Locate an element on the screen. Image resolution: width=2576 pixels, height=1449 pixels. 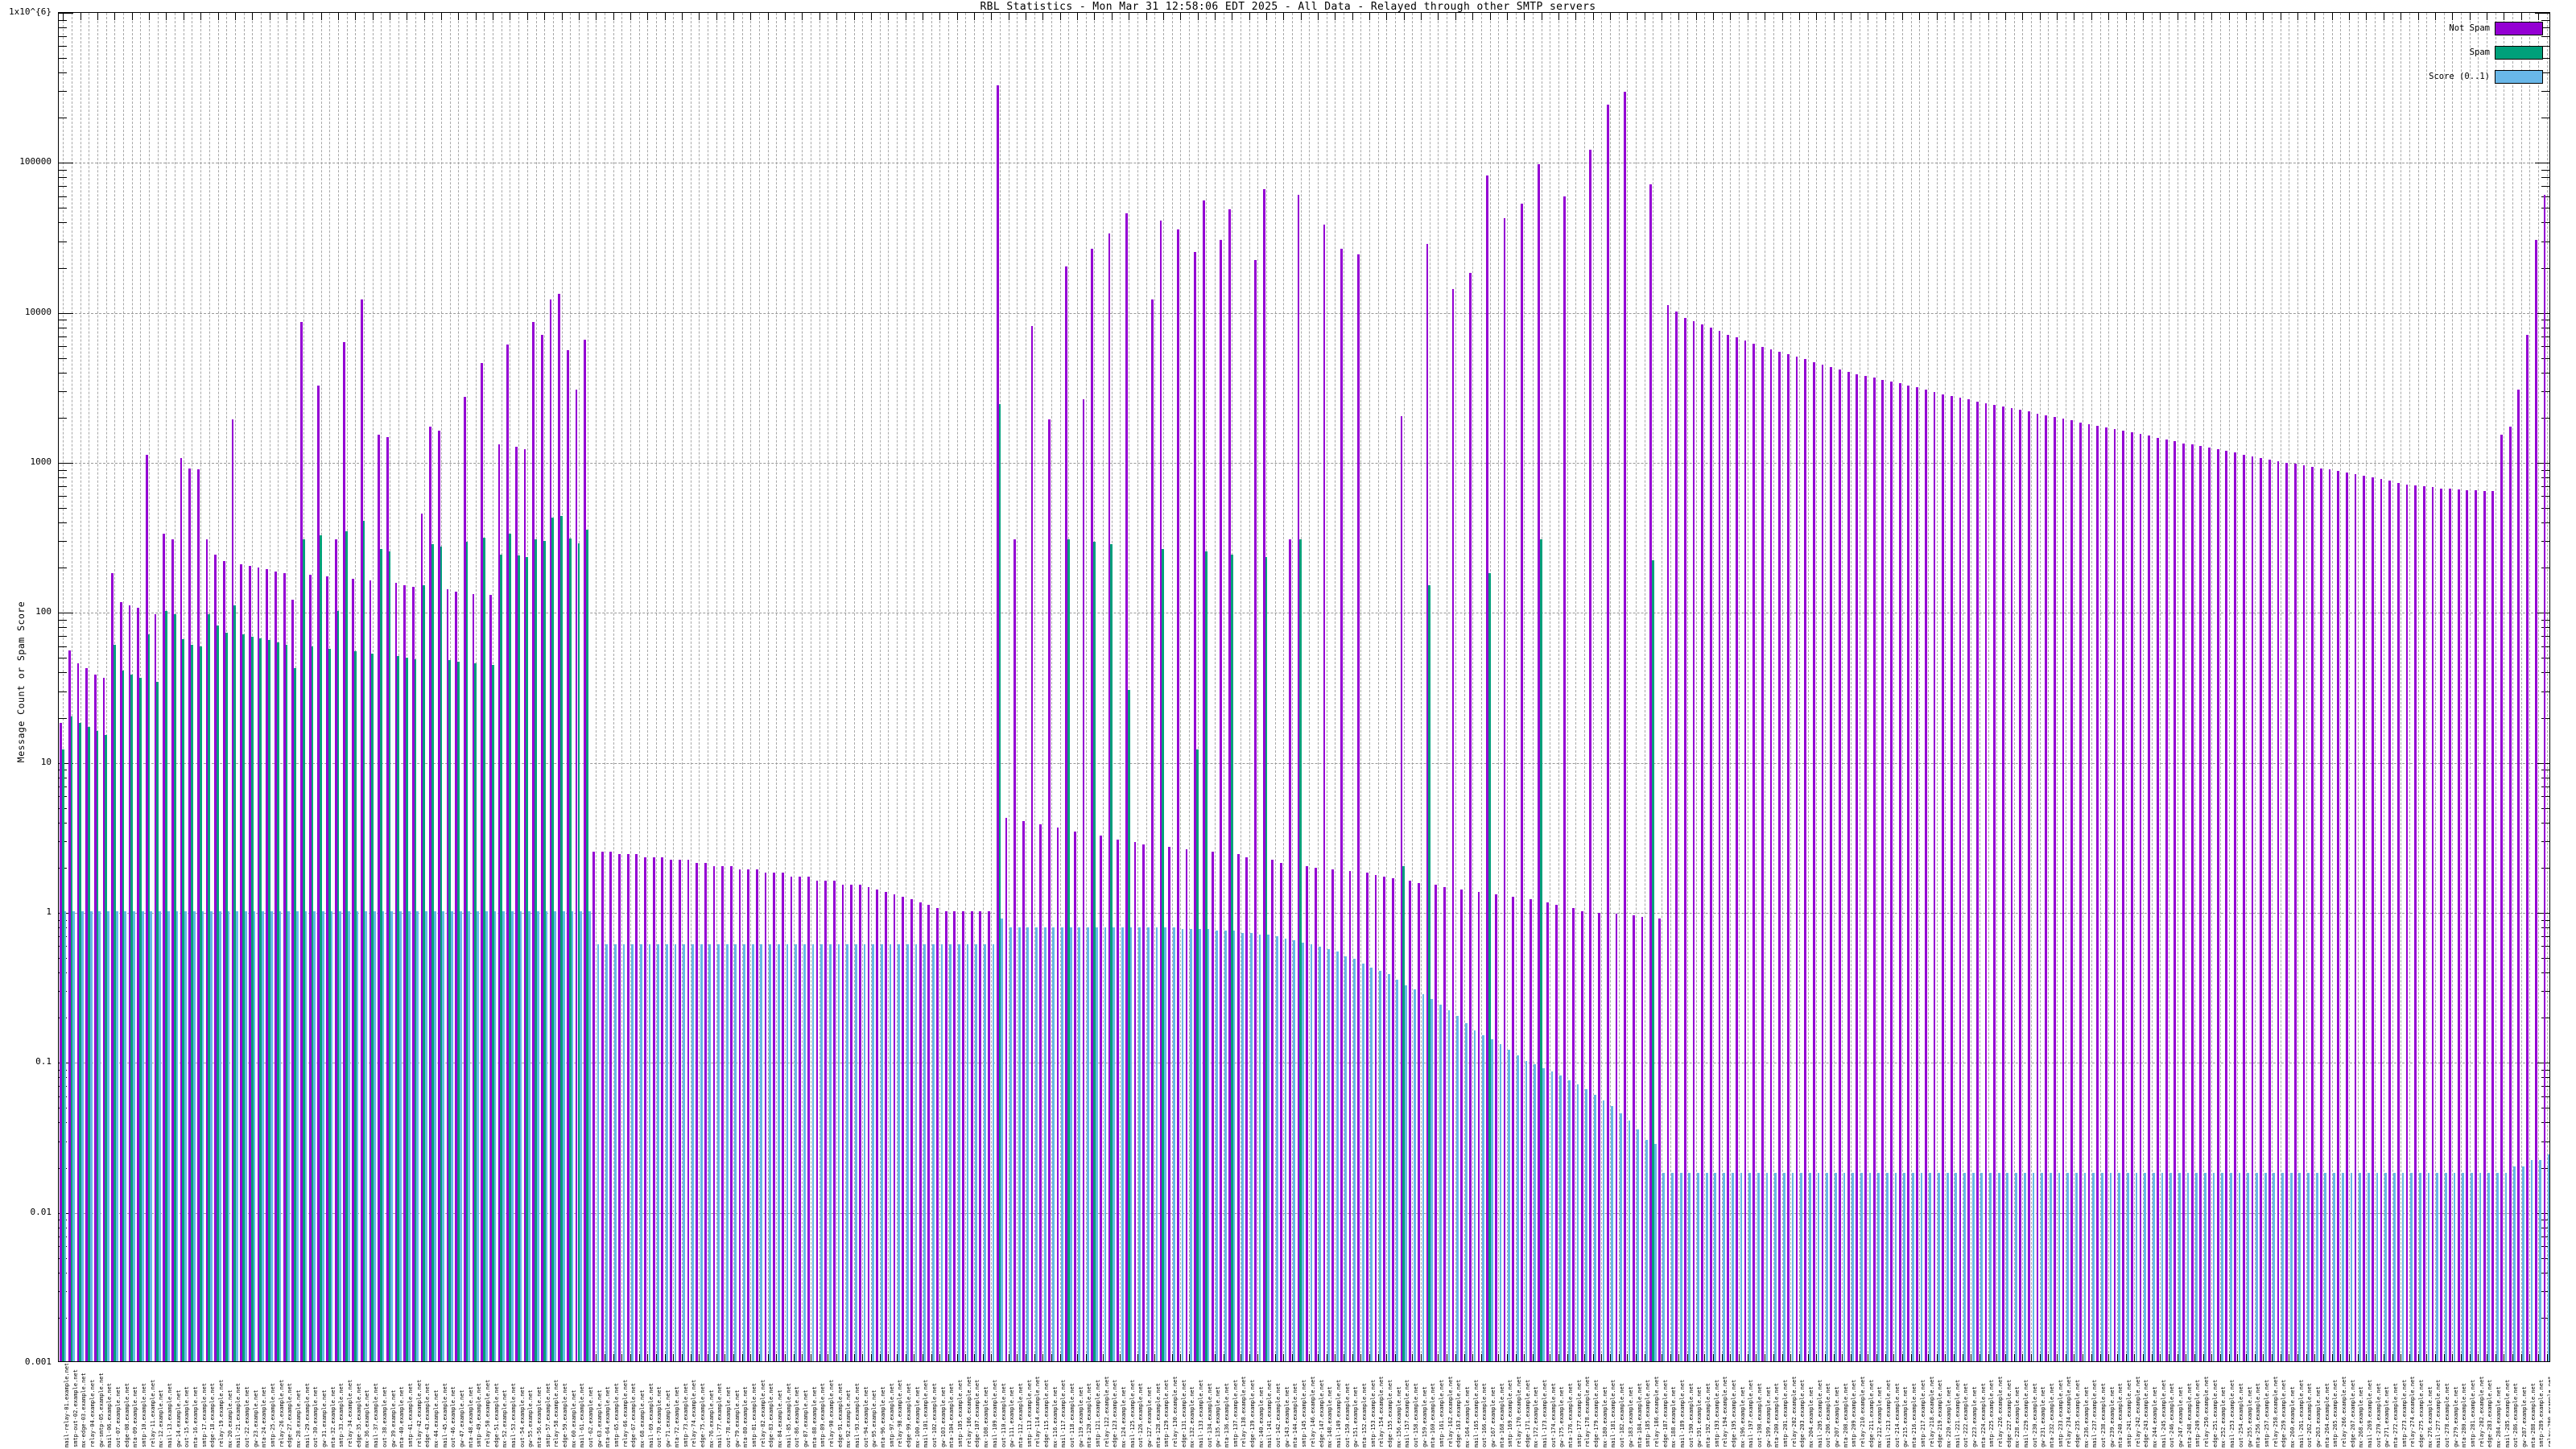
x-tick-label: smtp-161.example.net is located at coordinates (1441, 1413).